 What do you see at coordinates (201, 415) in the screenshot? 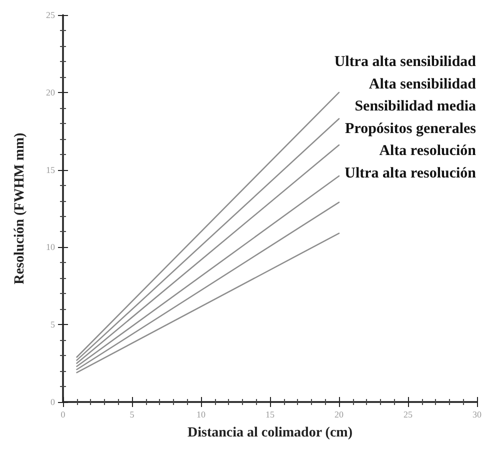
I see `x-tick-label: 10` at bounding box center [201, 415].